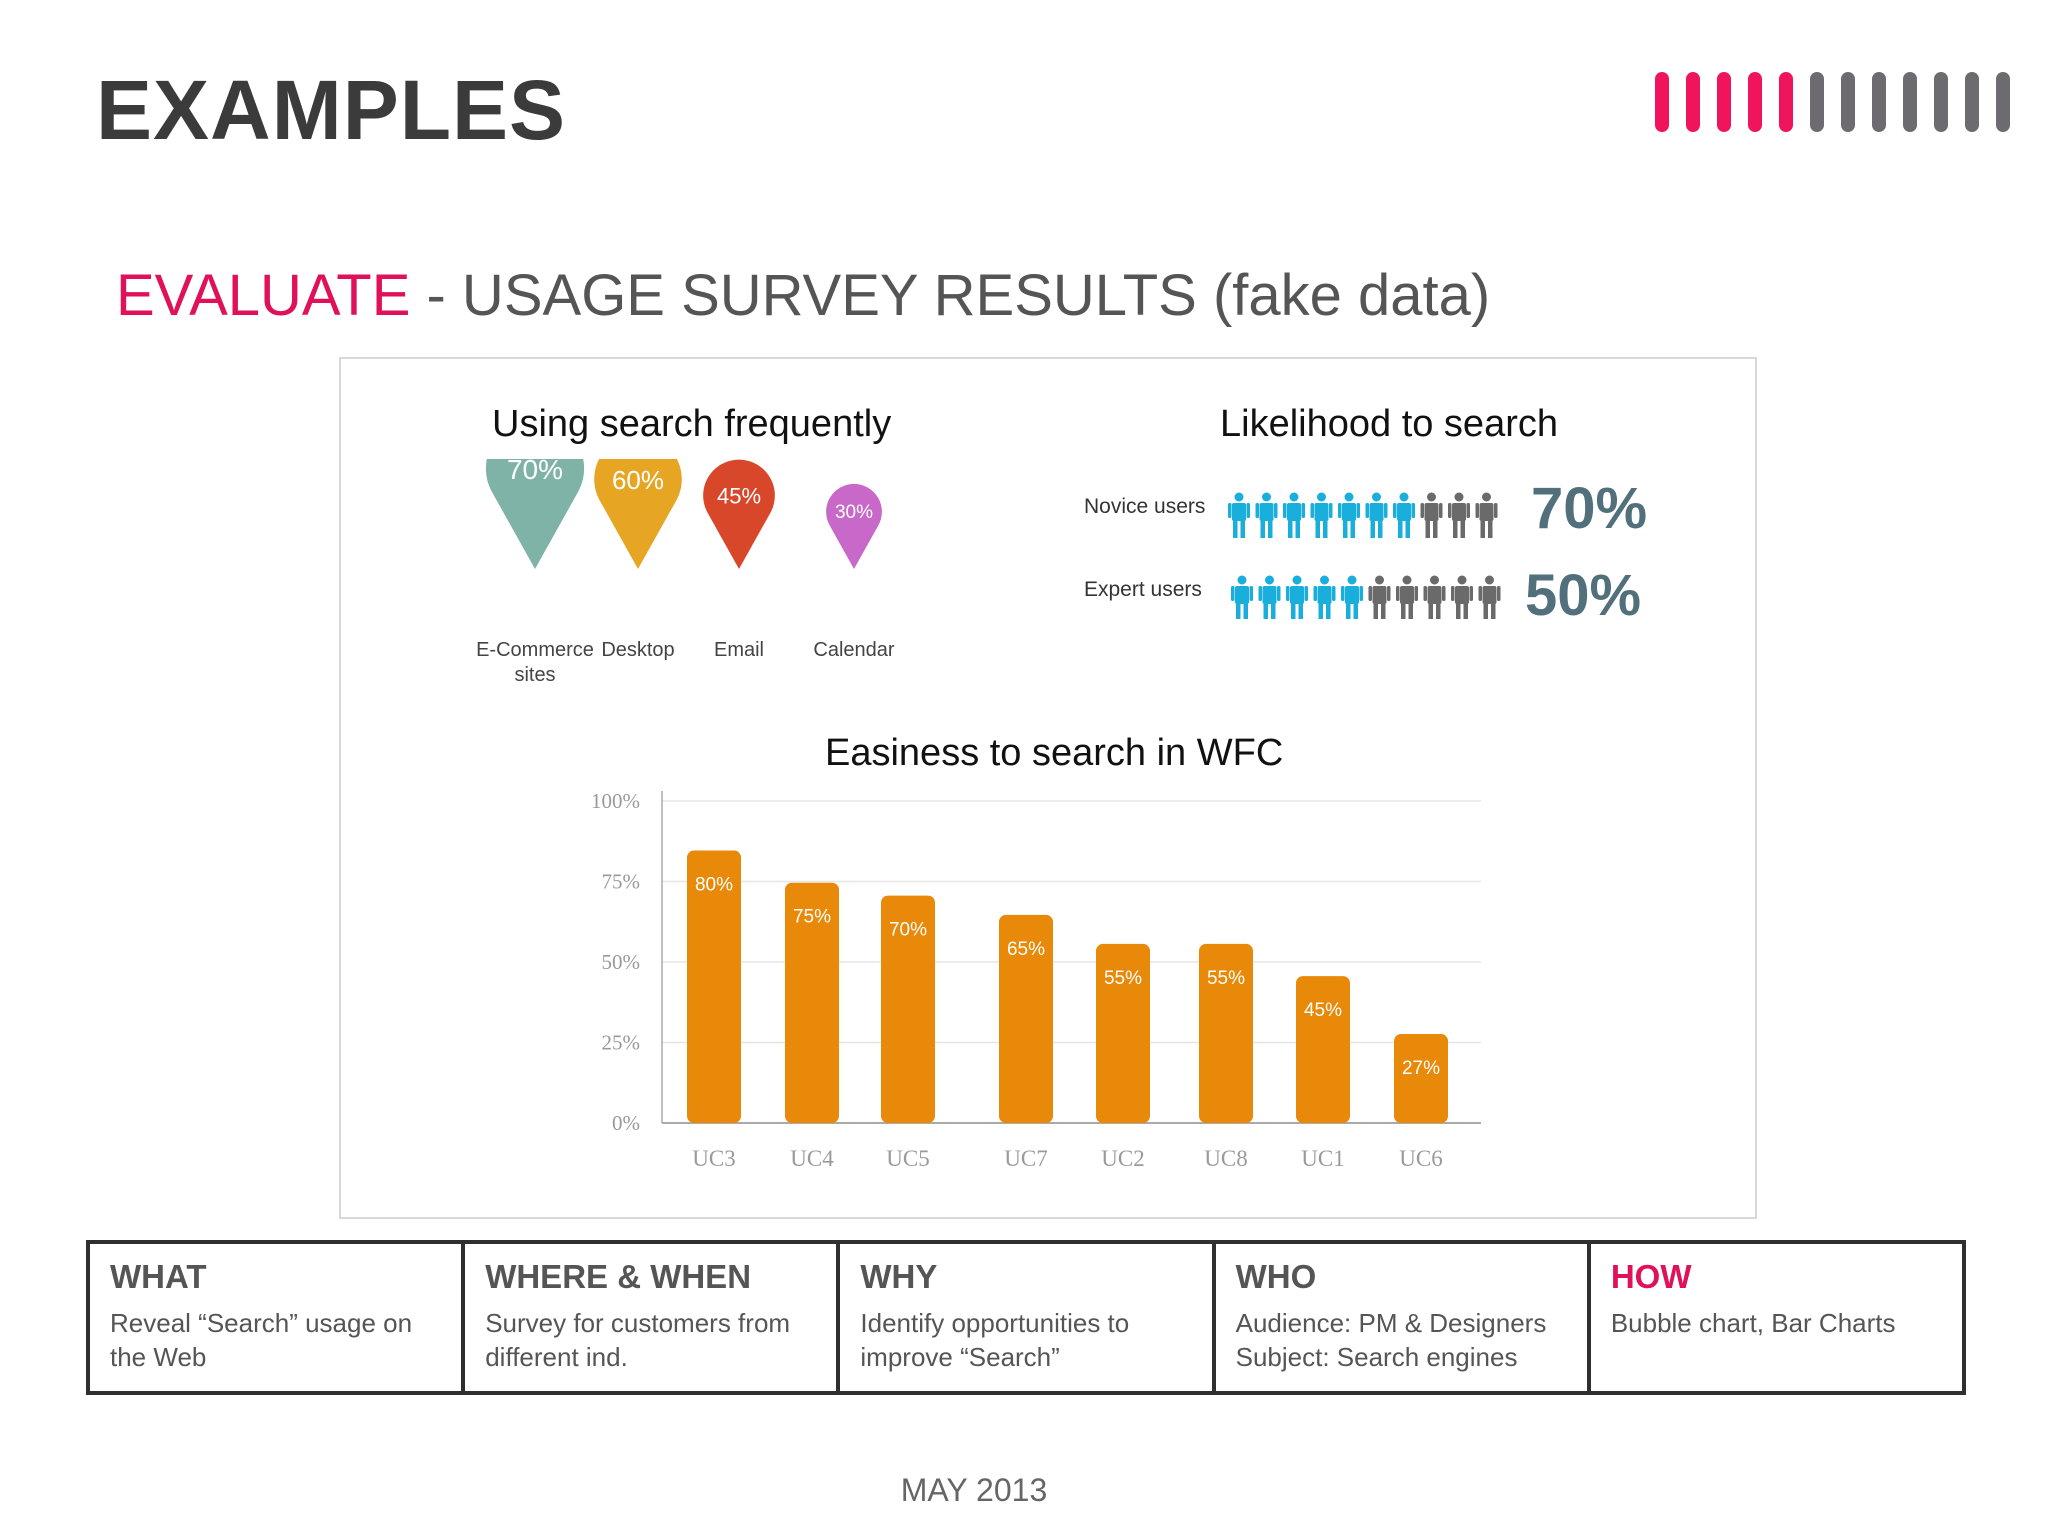  I want to click on info-cell-body: Survey for customers from different ind., so click(638, 1340).